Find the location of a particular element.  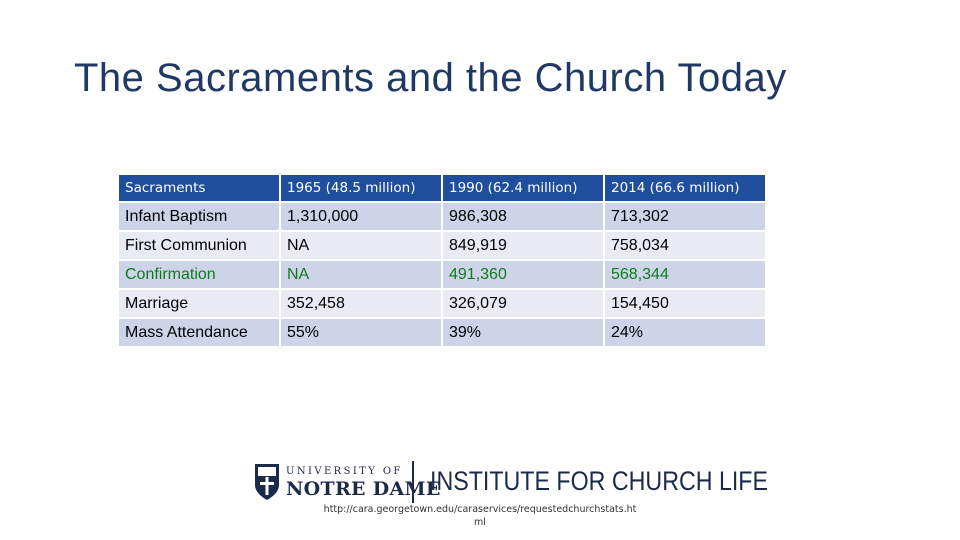

cell-1965: 352,458 is located at coordinates (361, 303).